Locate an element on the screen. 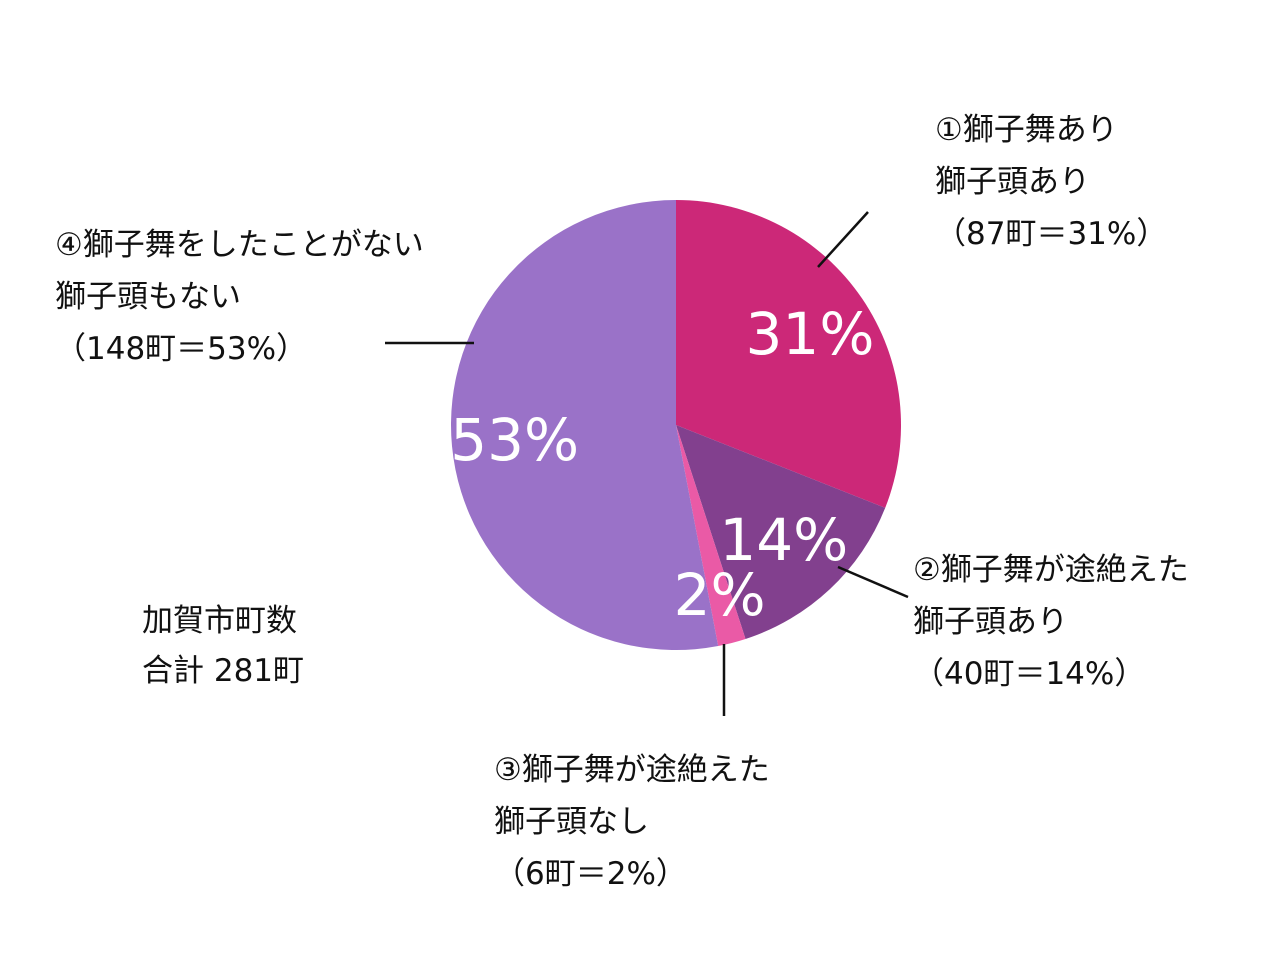 The height and width of the screenshot is (960, 1280). callout-label-2: ②獅子舞が途絶えた獅子頭あり （40町＝14%） is located at coordinates (1051, 622).